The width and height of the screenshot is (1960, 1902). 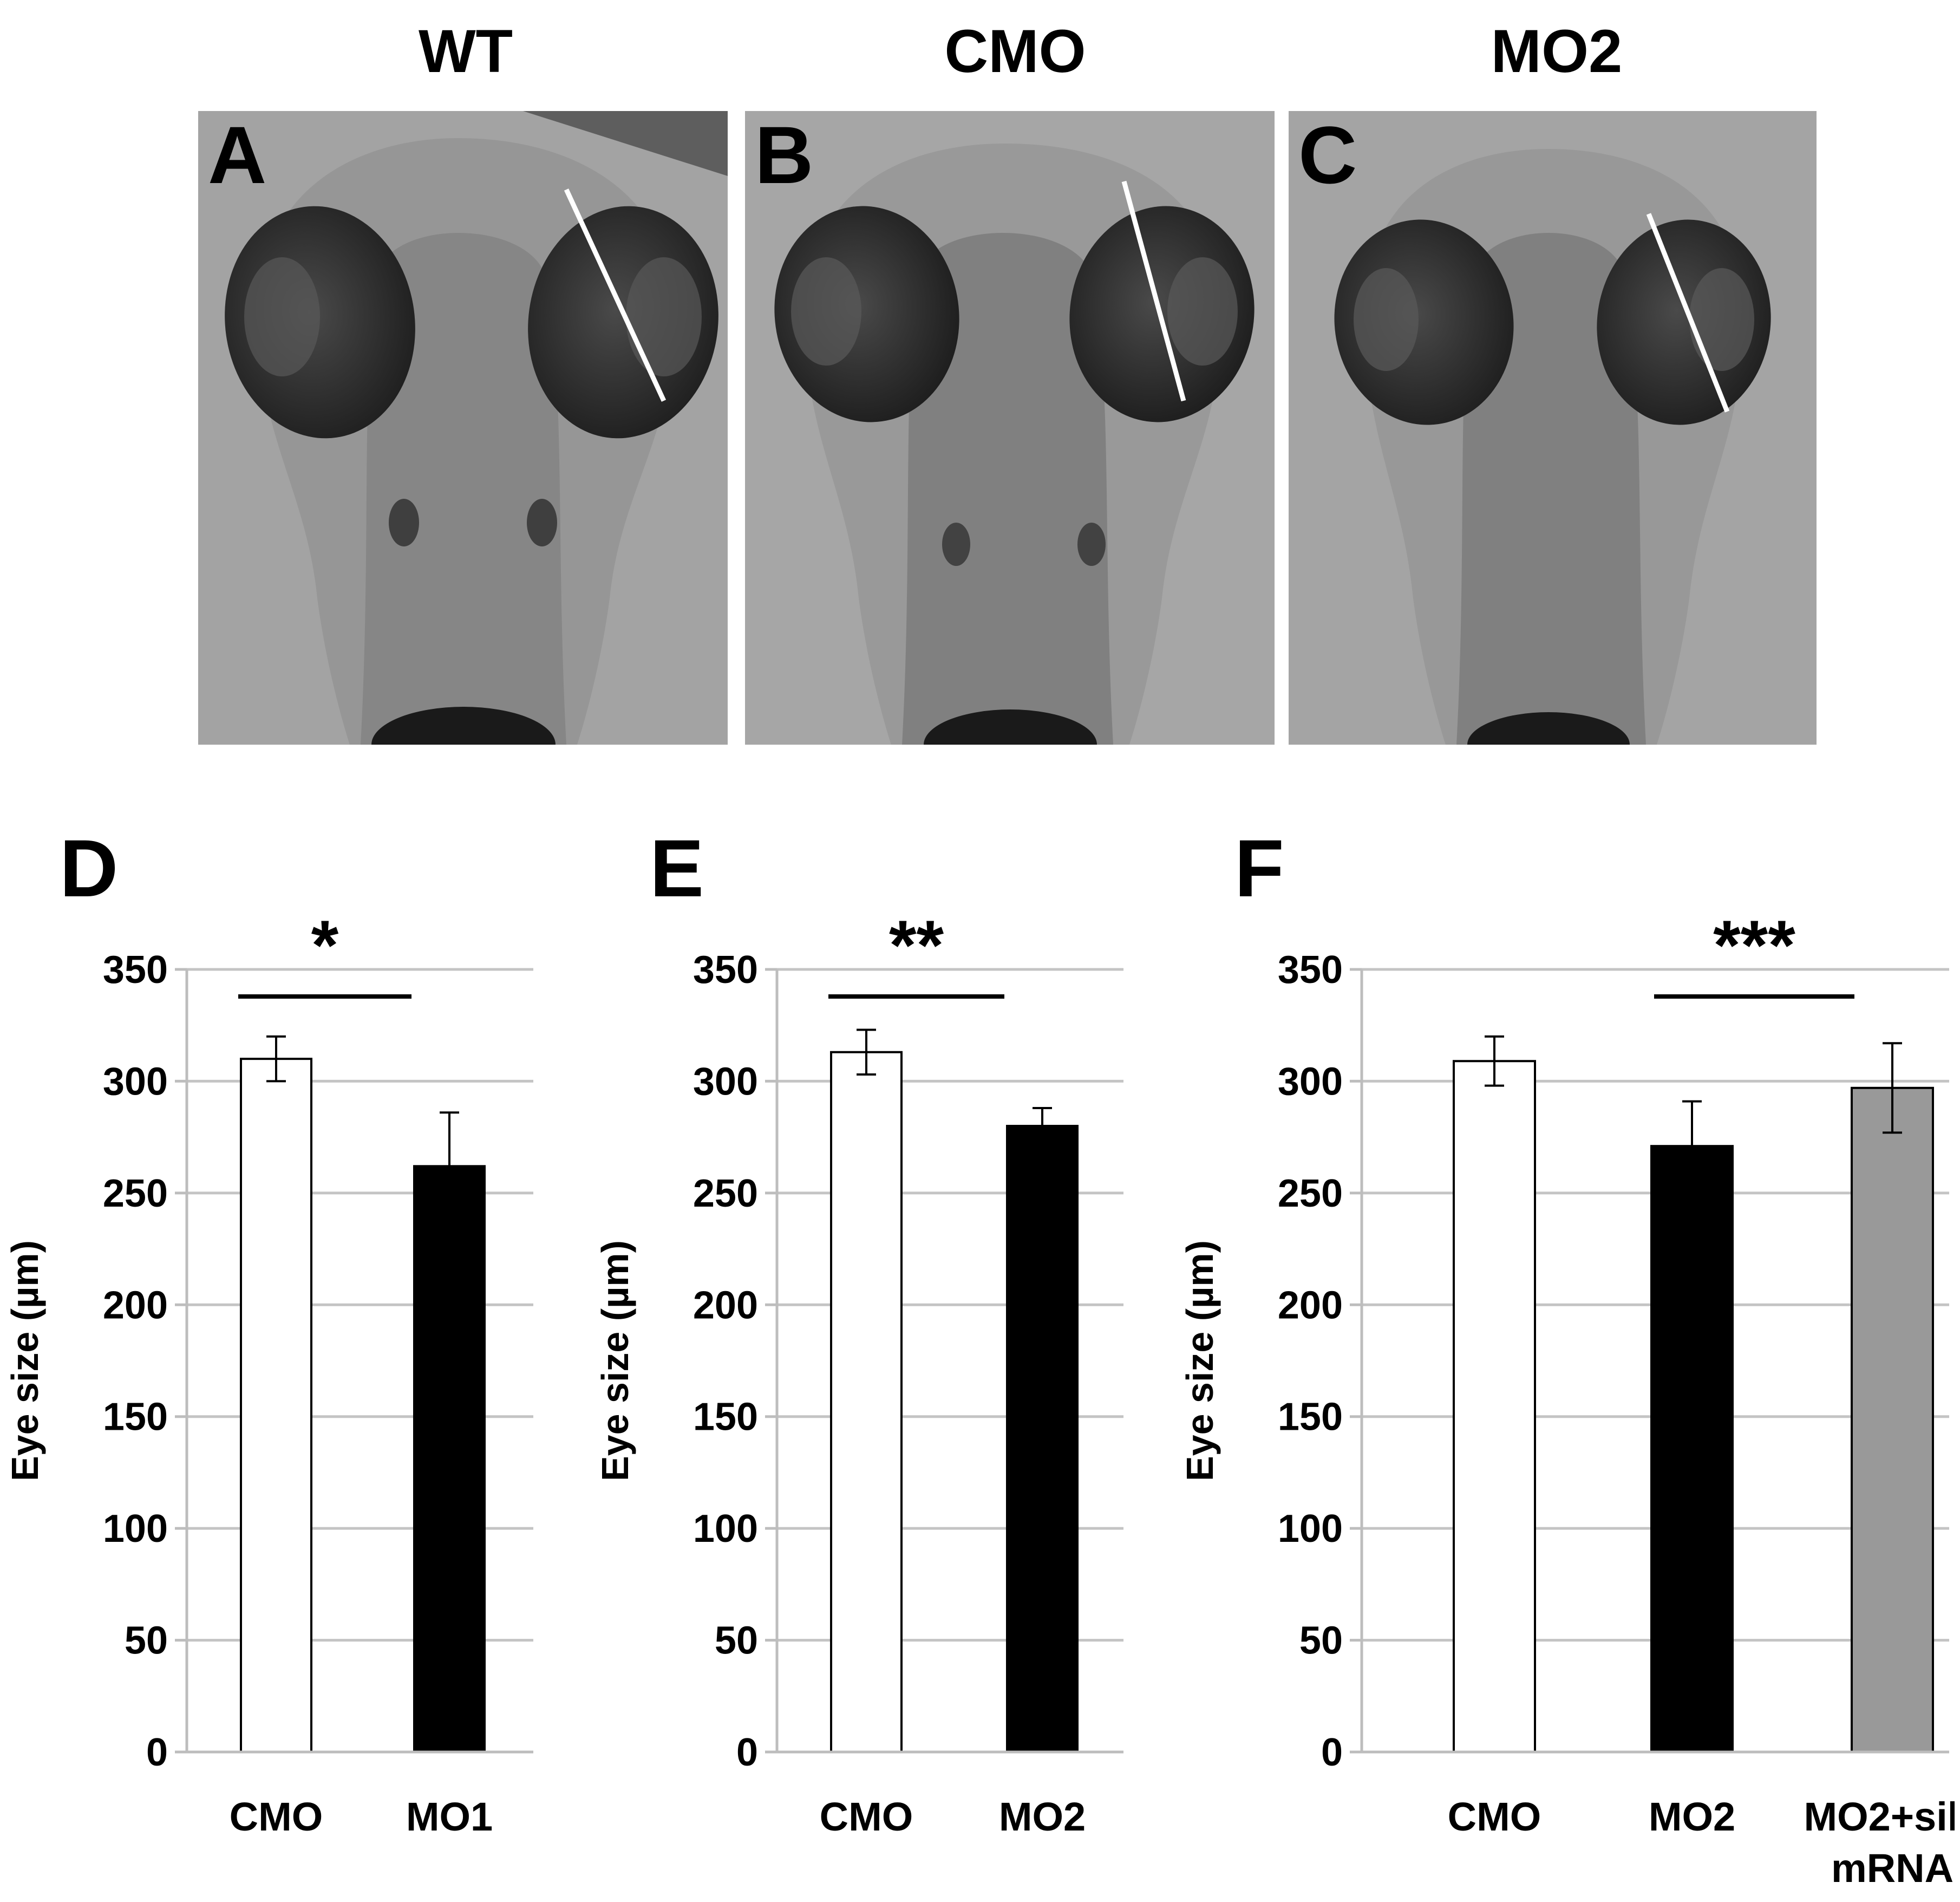 I want to click on photo-panel-b: B, so click(x=1010, y=428).